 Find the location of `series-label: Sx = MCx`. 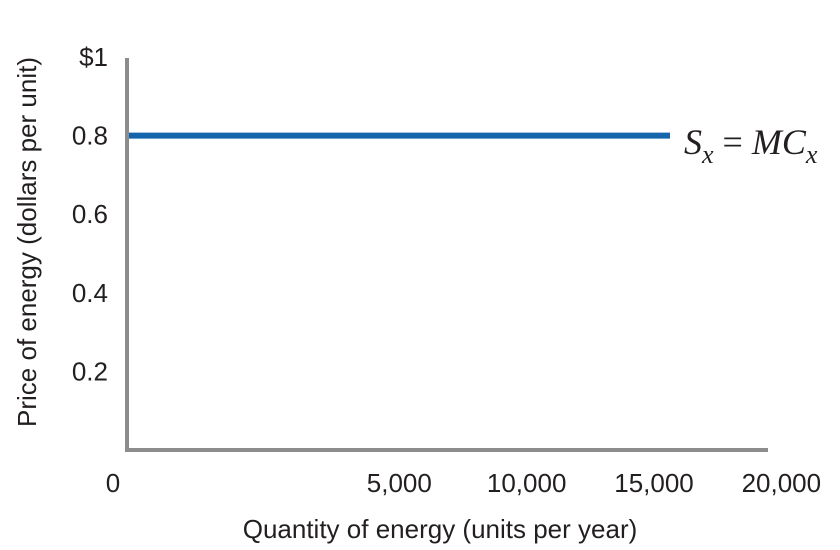

series-label: Sx = MCx is located at coordinates (751, 145).